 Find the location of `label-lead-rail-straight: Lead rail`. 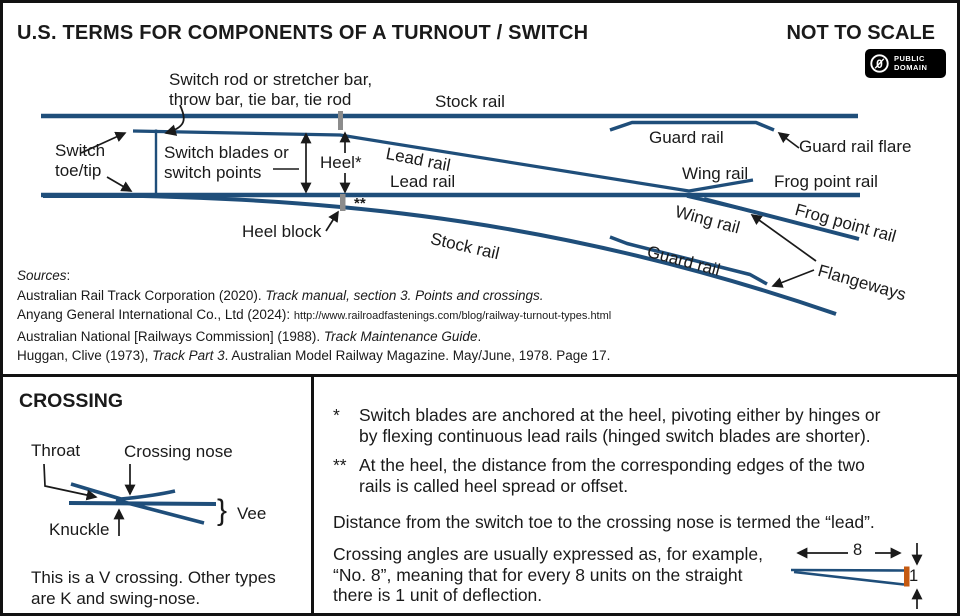

label-lead-rail-straight: Lead rail is located at coordinates (423, 181).